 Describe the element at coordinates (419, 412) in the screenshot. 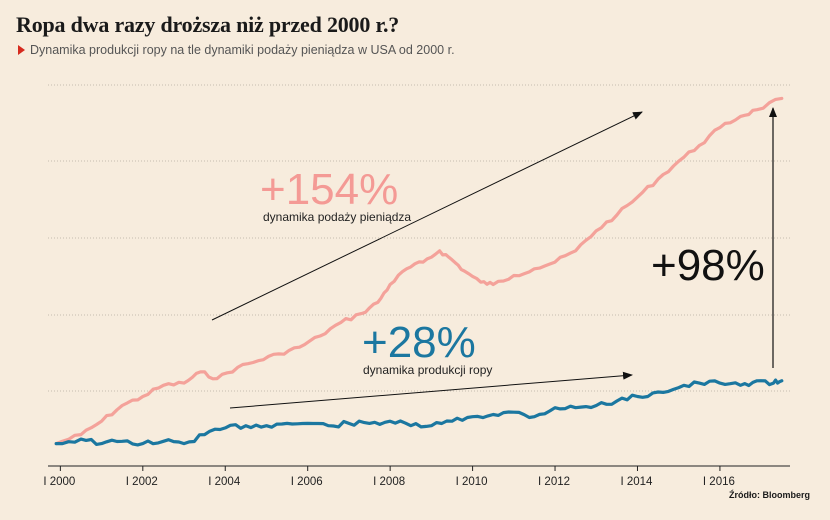

I see `oil-production-line` at that location.